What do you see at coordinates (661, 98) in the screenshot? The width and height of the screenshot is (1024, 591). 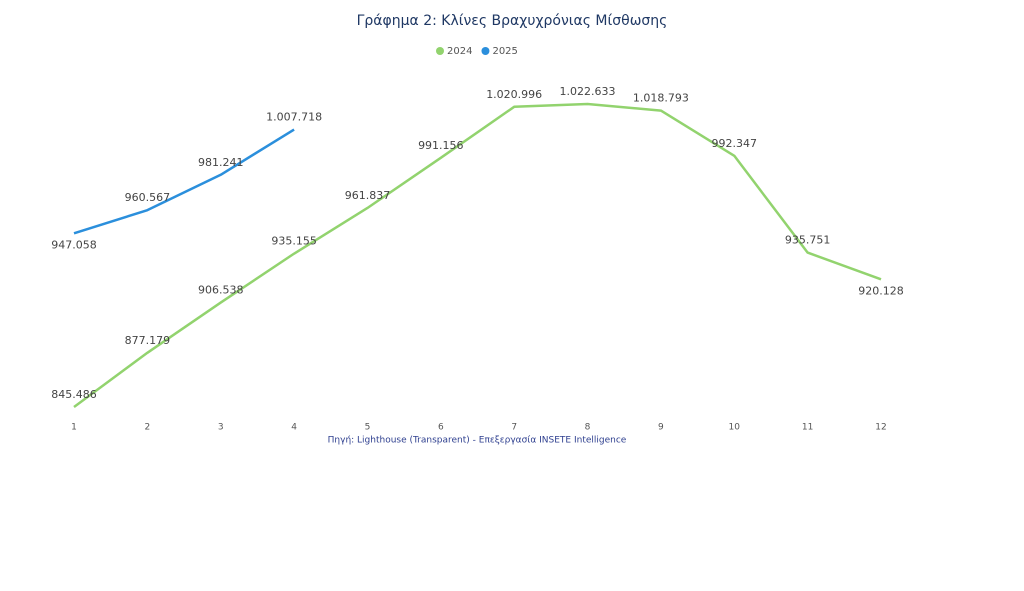 I see `data-label: 1.018.793` at bounding box center [661, 98].